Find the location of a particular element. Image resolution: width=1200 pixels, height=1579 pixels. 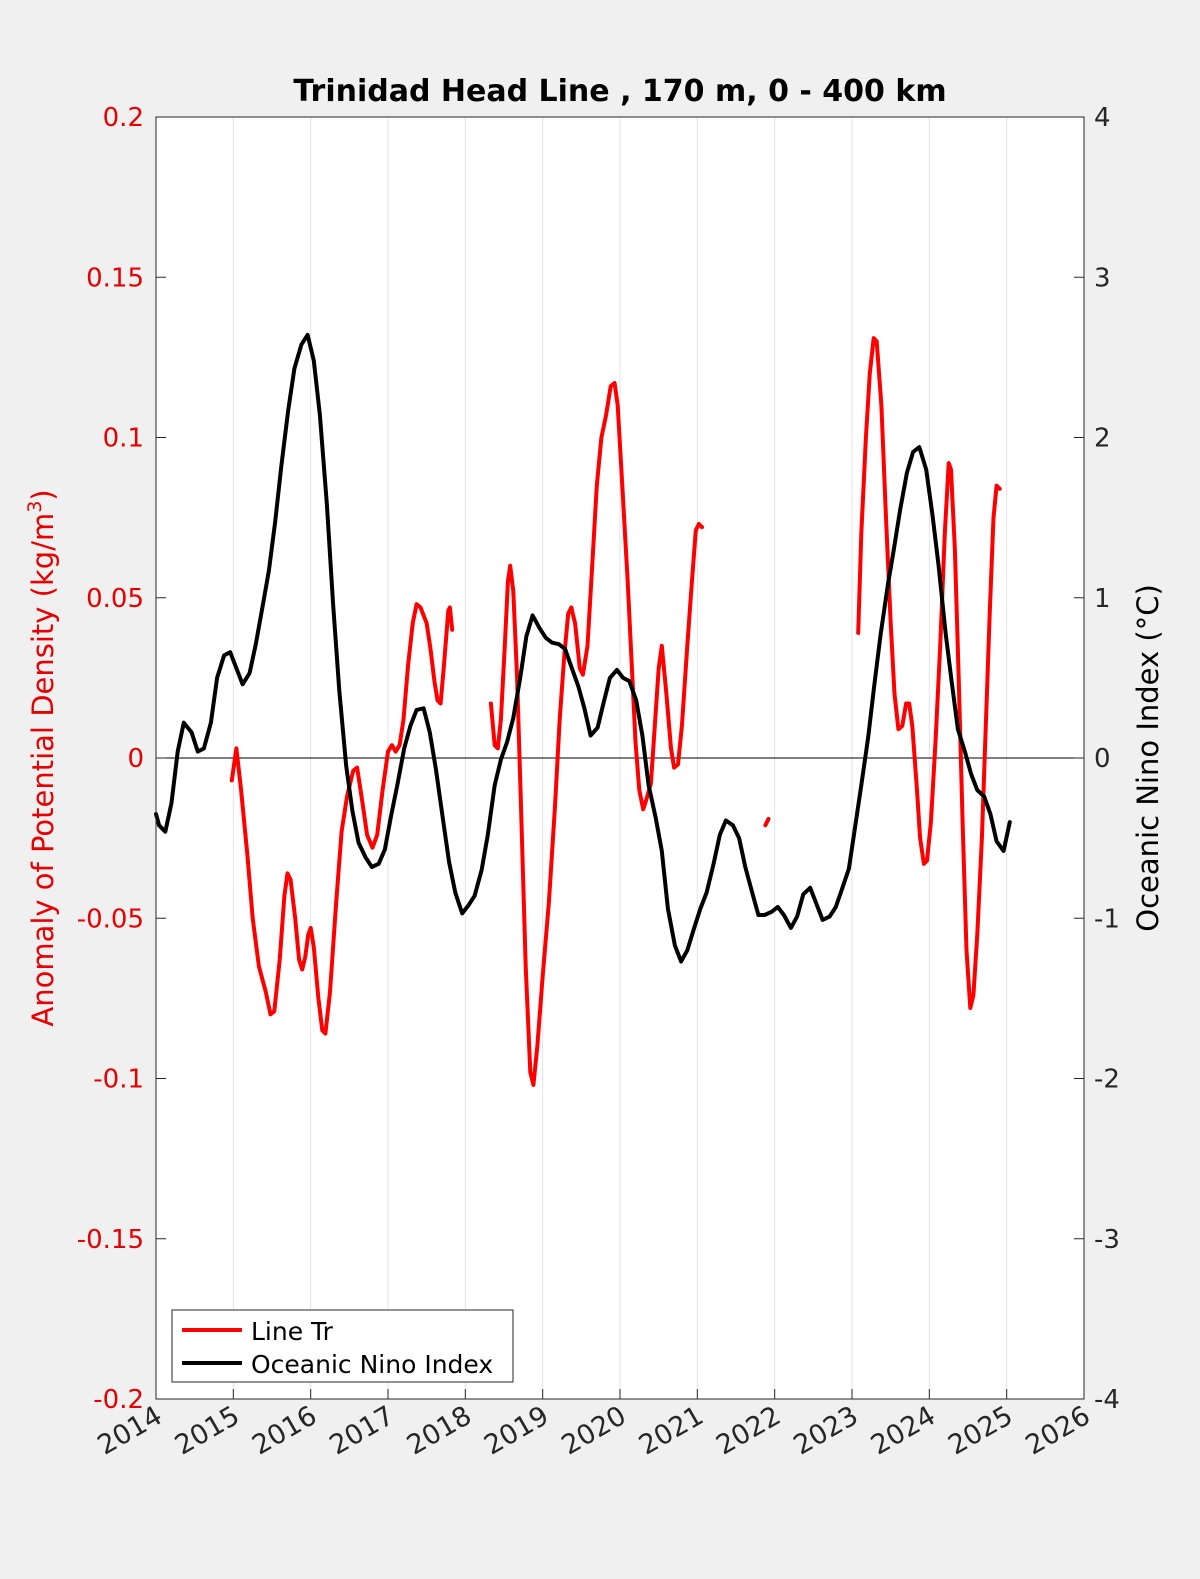

y-axis-right-label: Oceanic Nino Index (°C) is located at coordinates (1148, 758).